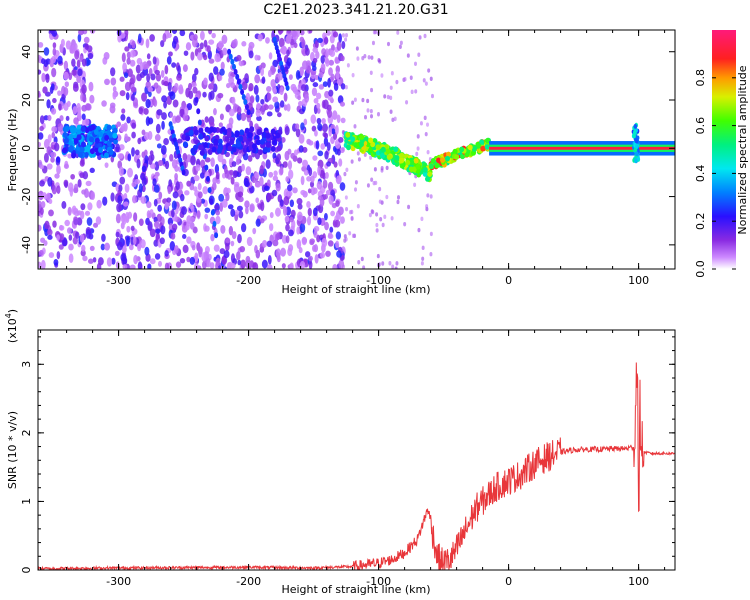 The image size is (750, 600). I want to click on snr-y-tick-label: 1, so click(26, 501).